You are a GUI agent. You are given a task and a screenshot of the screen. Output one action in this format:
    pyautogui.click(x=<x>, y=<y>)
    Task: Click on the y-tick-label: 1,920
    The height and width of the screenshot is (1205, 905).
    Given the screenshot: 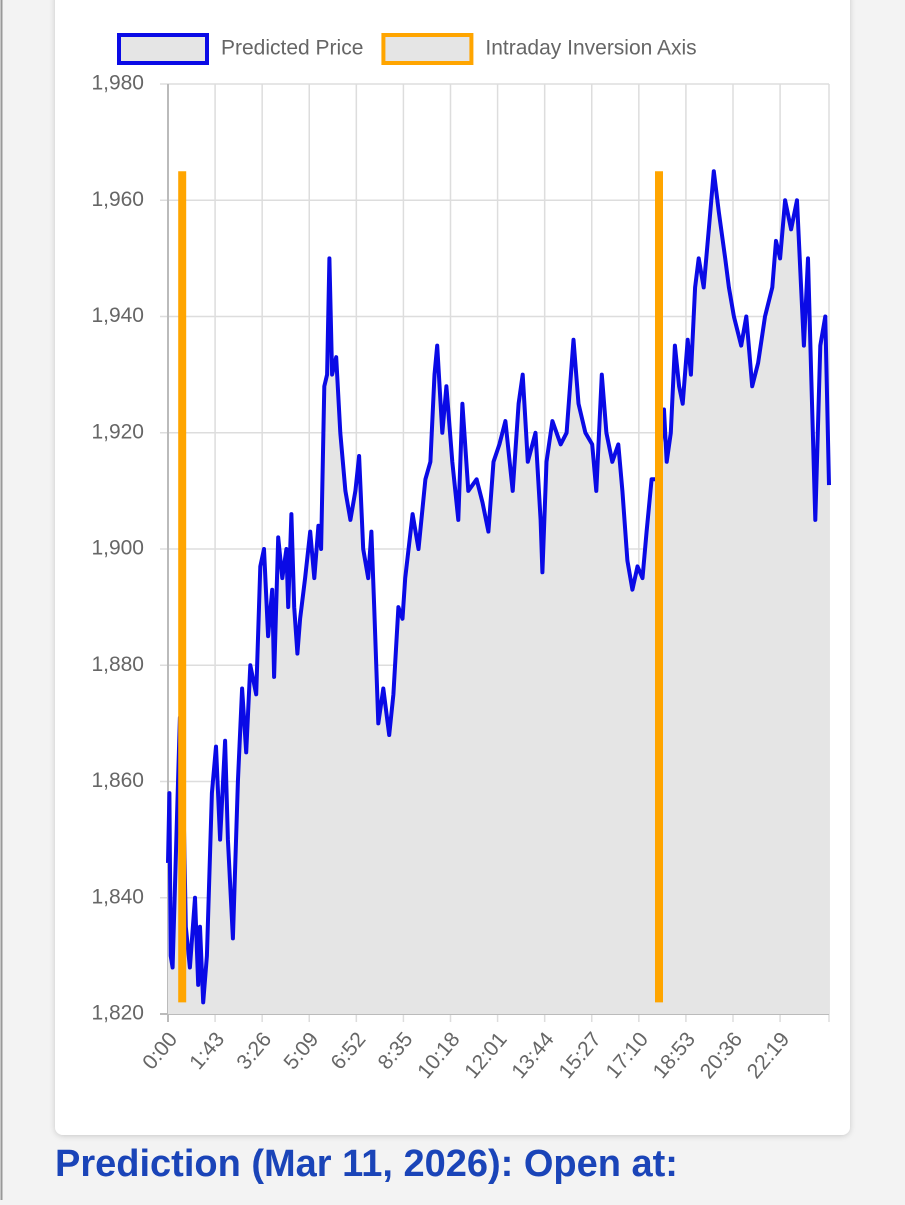 What is the action you would take?
    pyautogui.click(x=117, y=431)
    